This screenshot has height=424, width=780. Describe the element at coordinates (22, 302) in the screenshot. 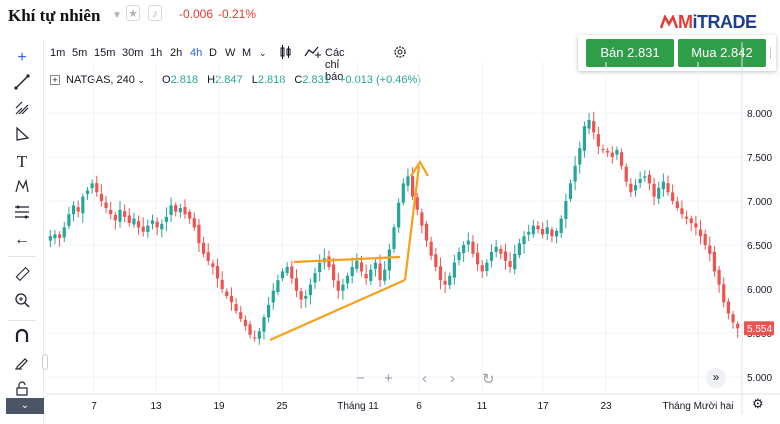

I see `zoom-in-icon` at that location.